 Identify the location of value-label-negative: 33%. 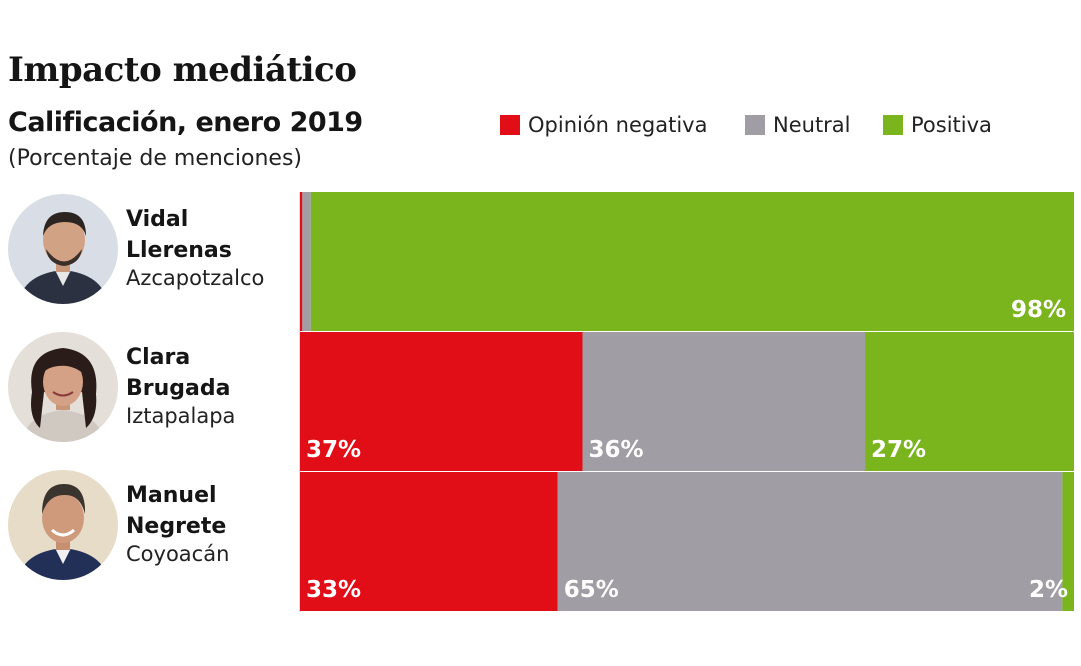
(333, 590).